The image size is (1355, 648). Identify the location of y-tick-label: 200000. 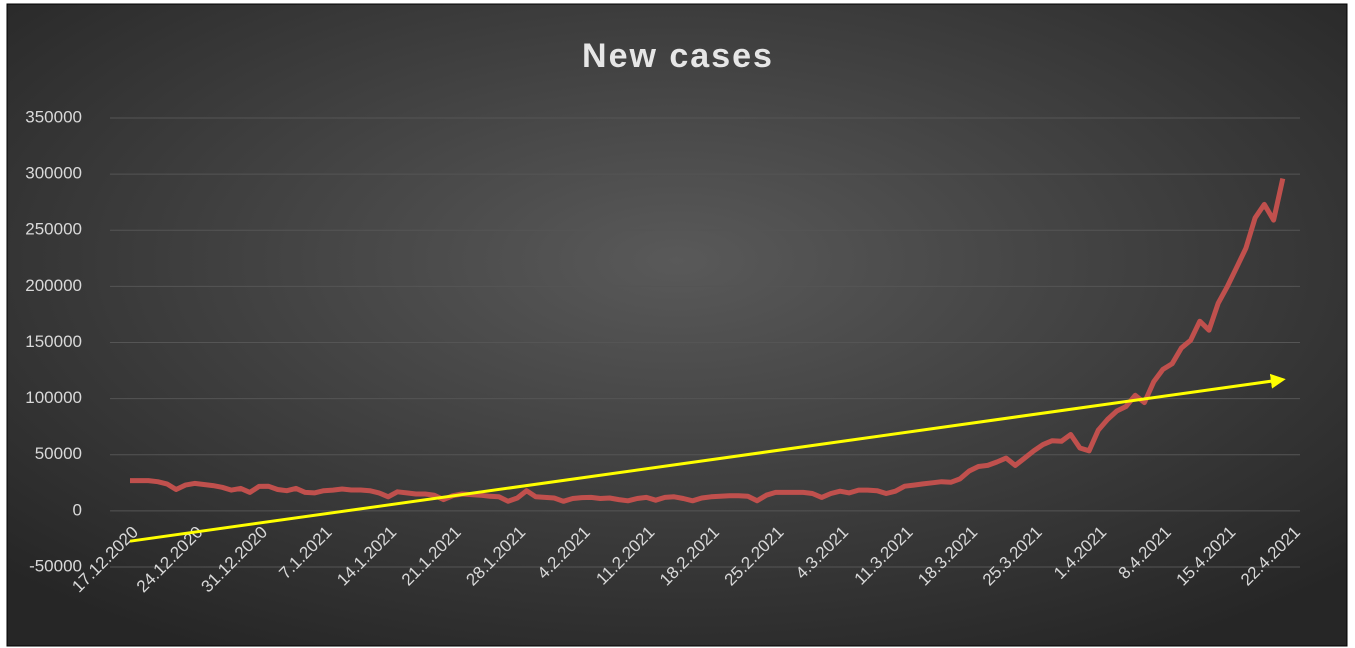
(53, 285).